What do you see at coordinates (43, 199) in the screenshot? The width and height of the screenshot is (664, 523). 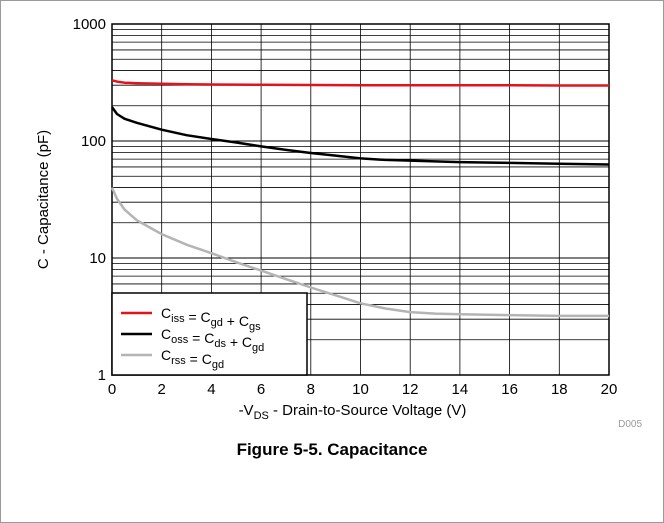 I see `y-axis-label: C - Capacitance (pF)` at bounding box center [43, 199].